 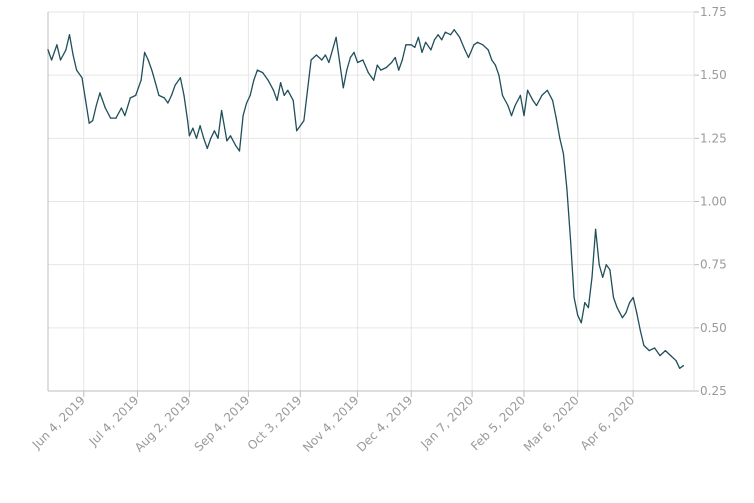 I want to click on x-tick-label: Jul 4, 2019, so click(x=114, y=421).